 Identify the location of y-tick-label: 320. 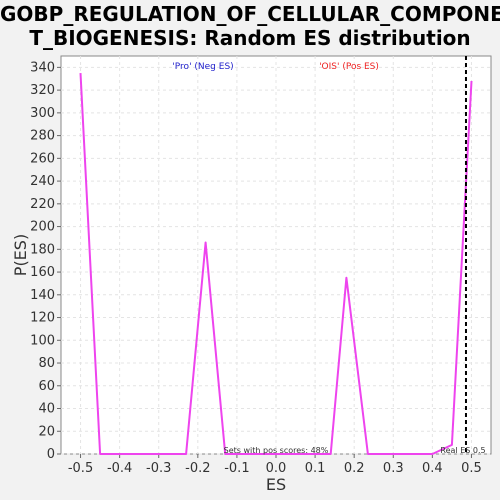
(42, 90).